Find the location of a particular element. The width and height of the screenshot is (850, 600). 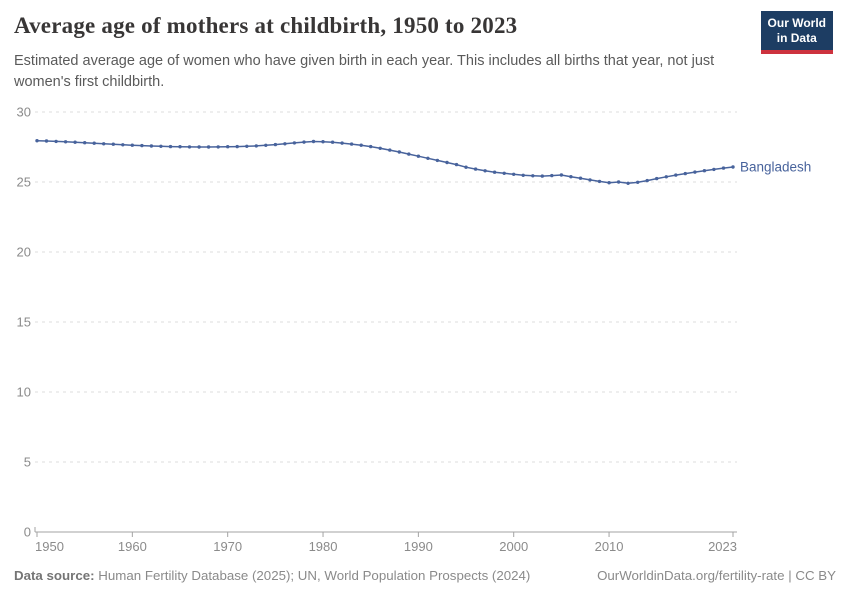

x-tick-label: 2010 is located at coordinates (609, 546).